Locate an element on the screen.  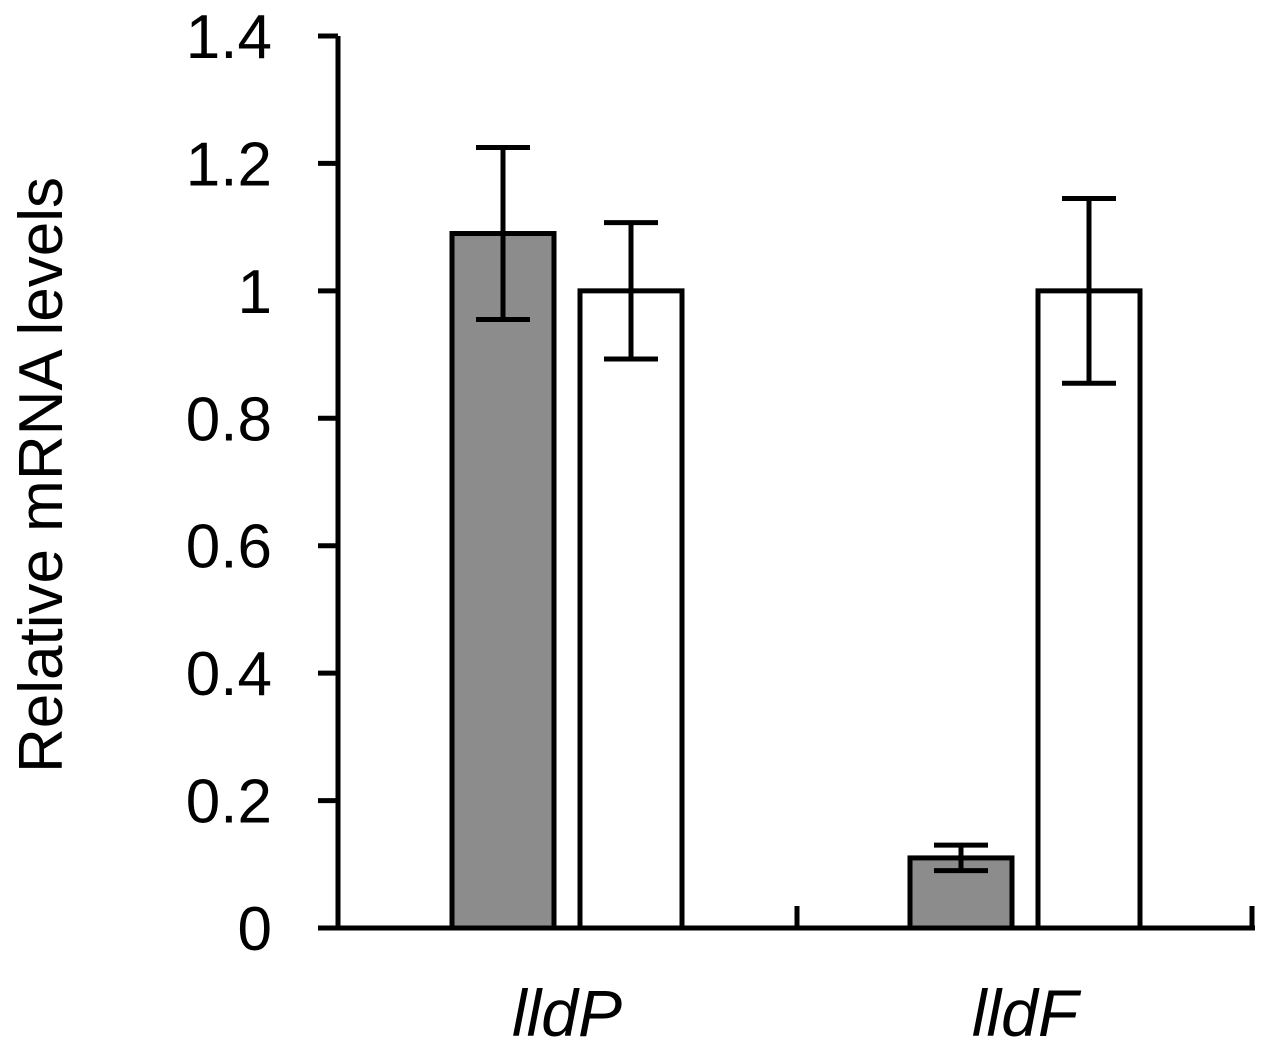
y-tick-label-3: 0.6 is located at coordinates (229, 547).